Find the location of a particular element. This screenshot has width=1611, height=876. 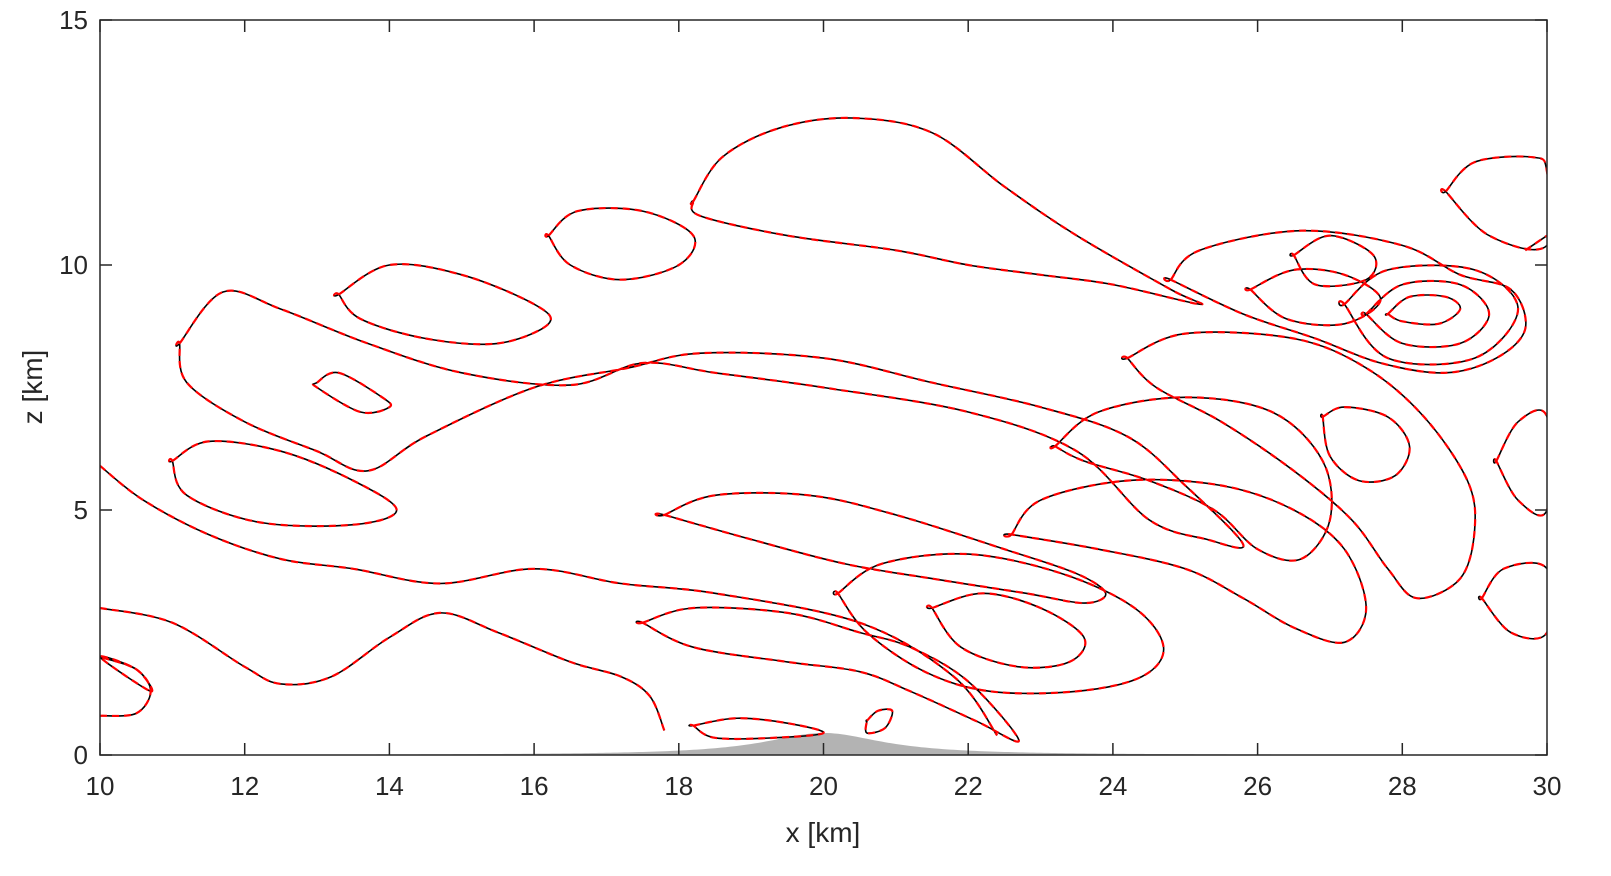

x-tick-label: 24 is located at coordinates (1112, 786).